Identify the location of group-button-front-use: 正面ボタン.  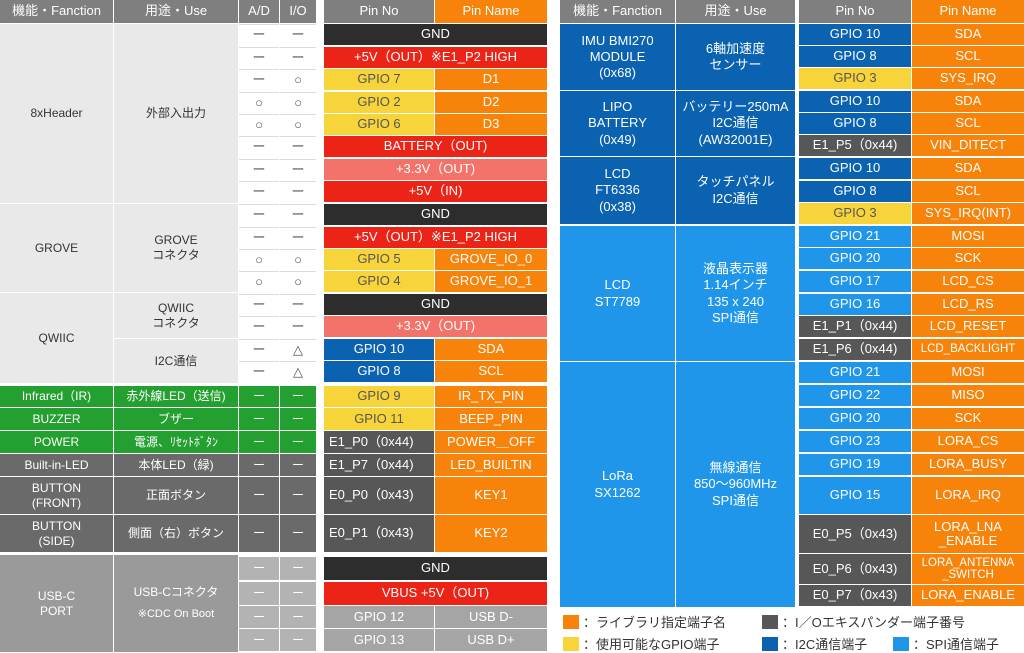
(176, 495).